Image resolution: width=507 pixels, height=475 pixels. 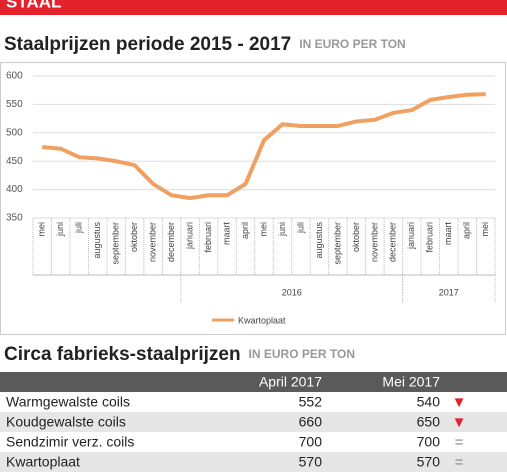 I want to click on row-label: Warmgewalste coils, so click(x=68, y=402).